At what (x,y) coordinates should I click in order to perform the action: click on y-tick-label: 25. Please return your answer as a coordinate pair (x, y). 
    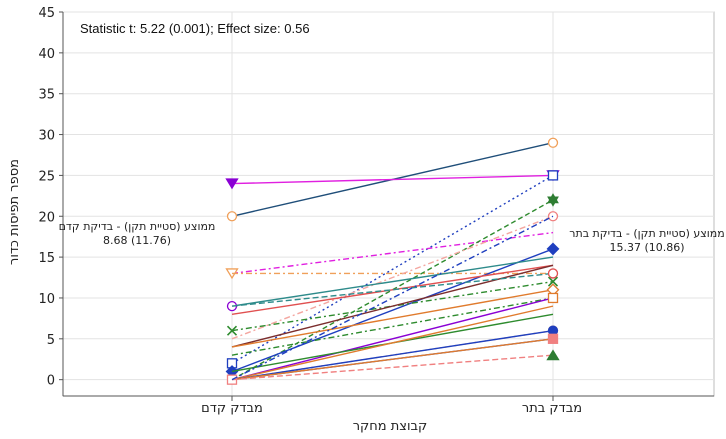
    Looking at the image, I should click on (46, 176).